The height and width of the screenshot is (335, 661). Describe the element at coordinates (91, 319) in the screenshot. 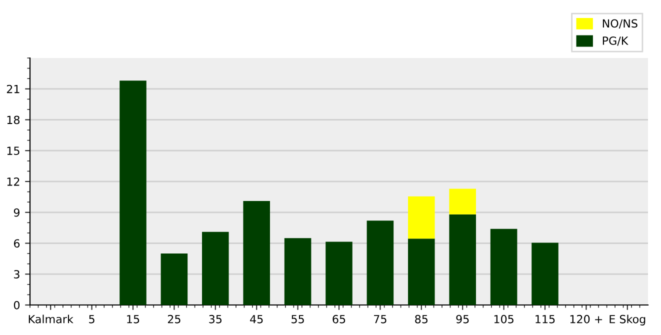

I see `x-tick-label: 5` at that location.